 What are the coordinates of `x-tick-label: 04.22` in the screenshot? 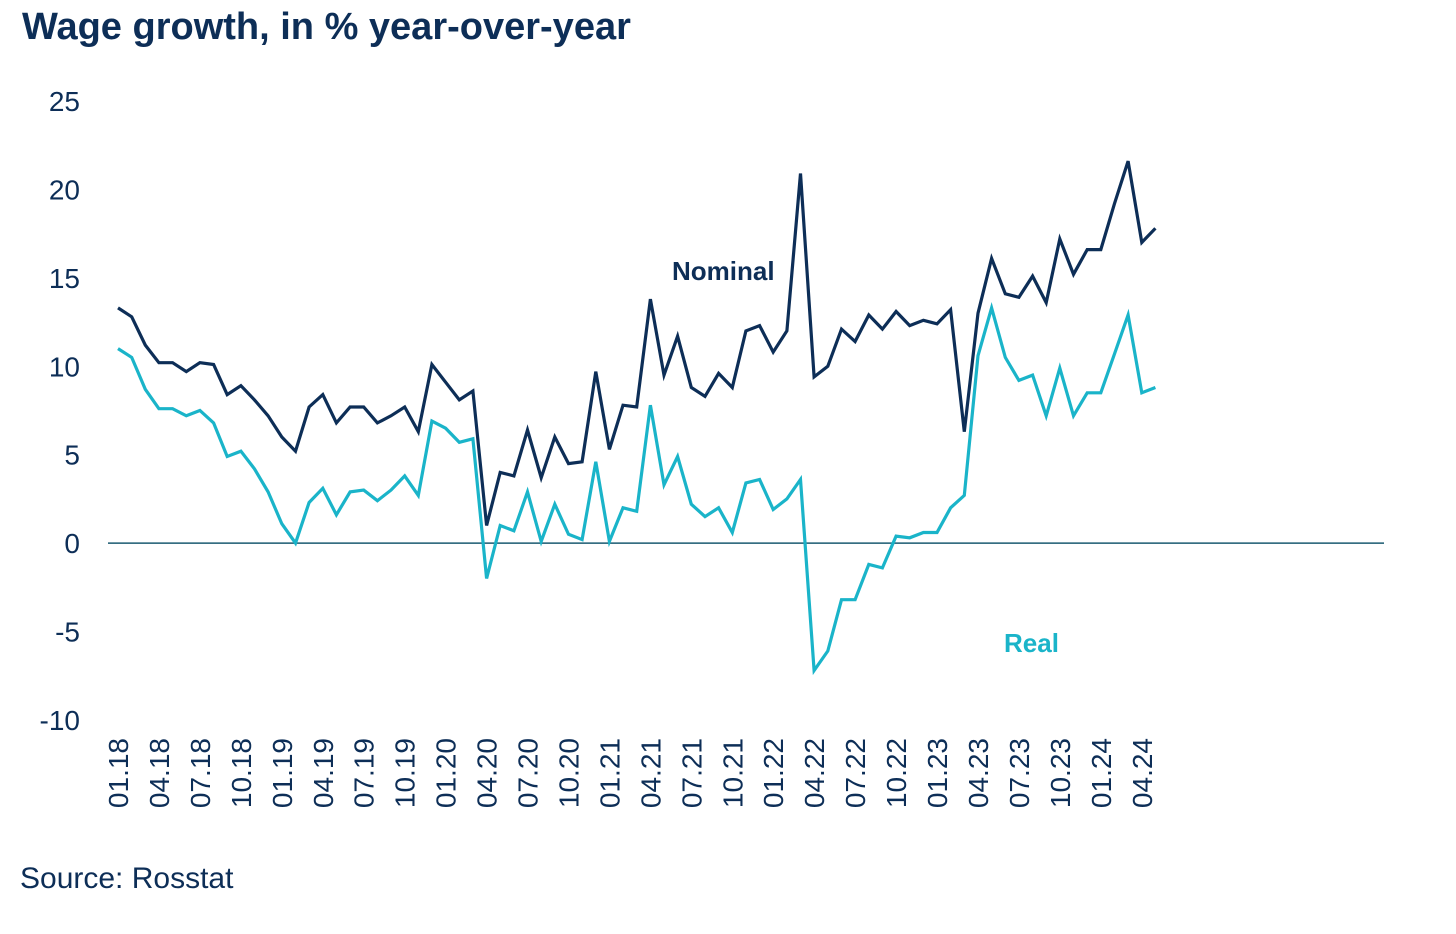 It's located at (814, 773).